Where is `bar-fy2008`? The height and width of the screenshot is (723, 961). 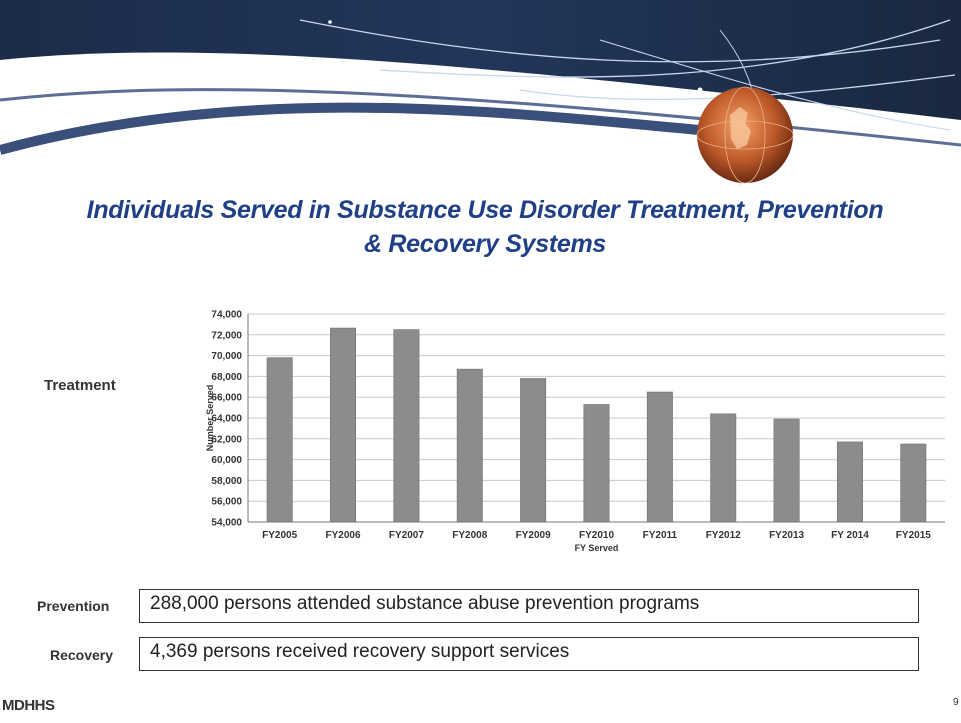
bar-fy2008 is located at coordinates (469, 445).